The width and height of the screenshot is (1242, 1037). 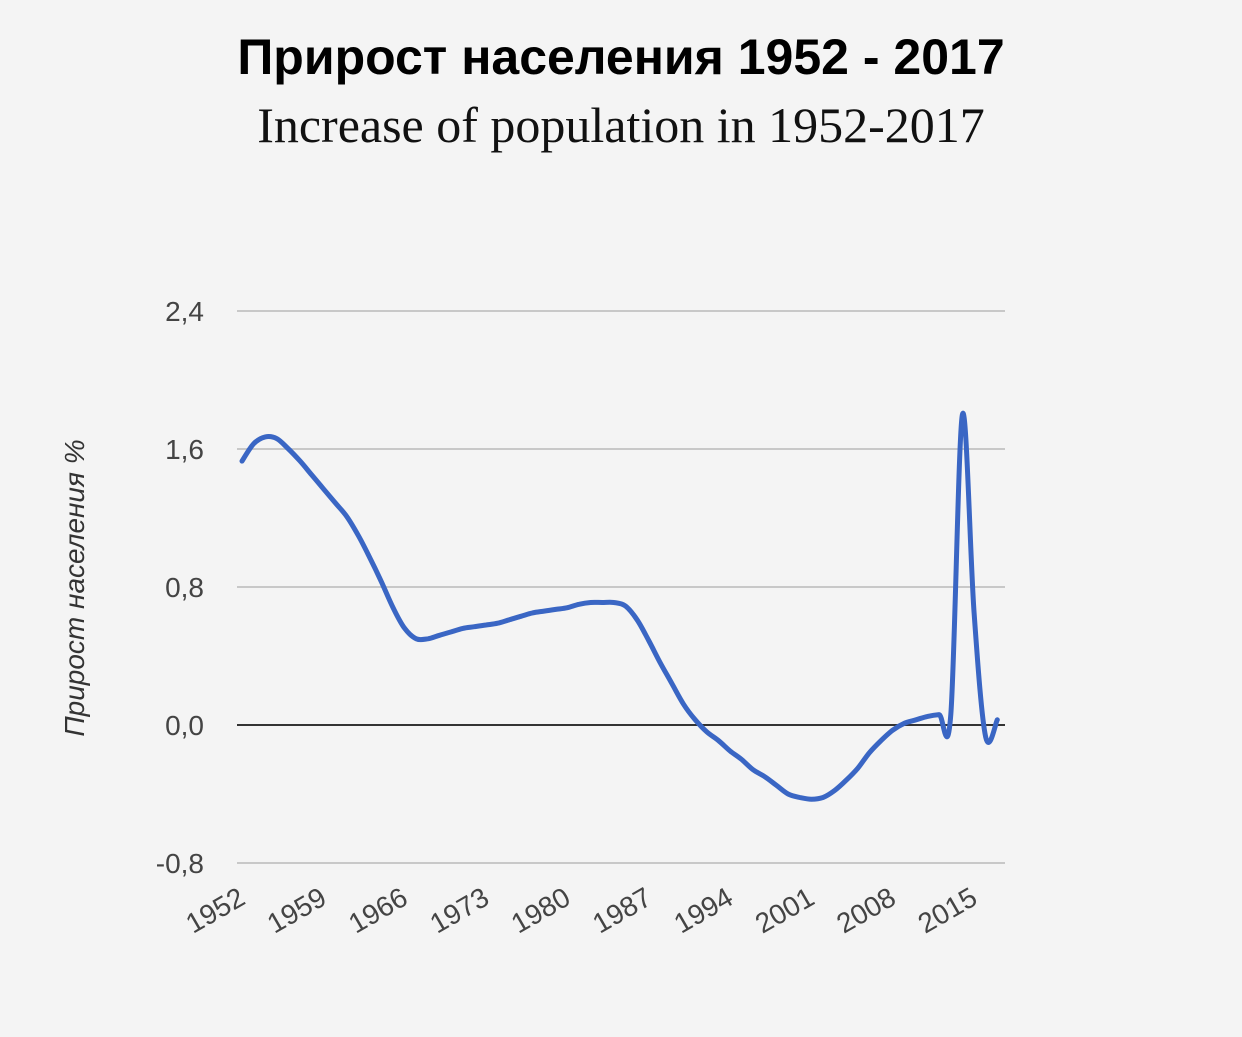 I want to click on x-tick-label: 1966, so click(x=377, y=910).